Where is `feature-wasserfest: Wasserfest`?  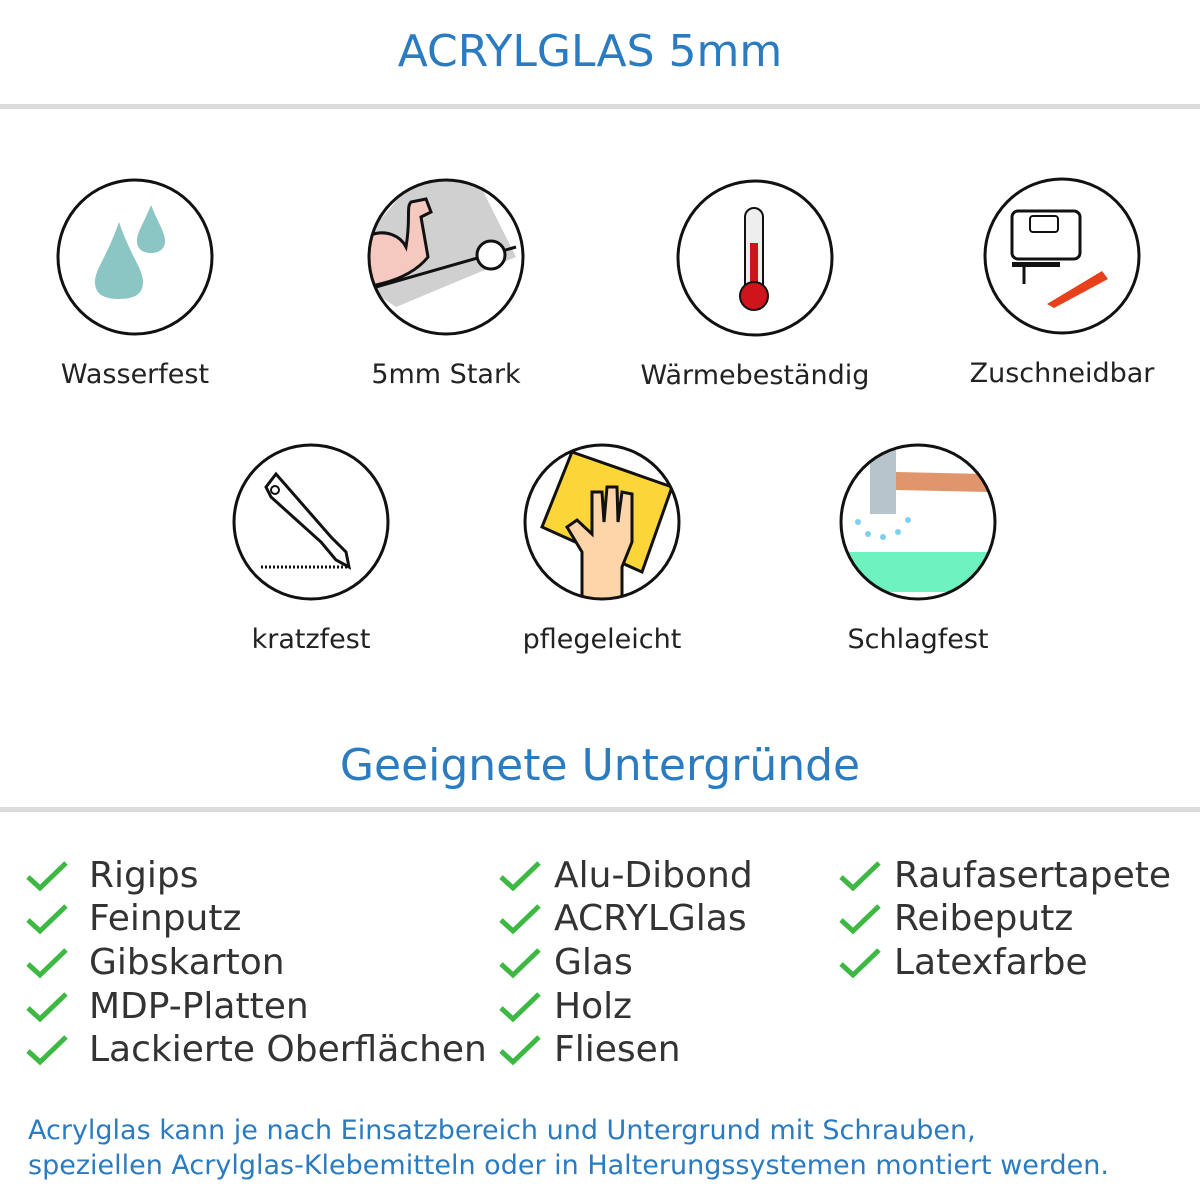
feature-wasserfest: Wasserfest is located at coordinates (142, 283).